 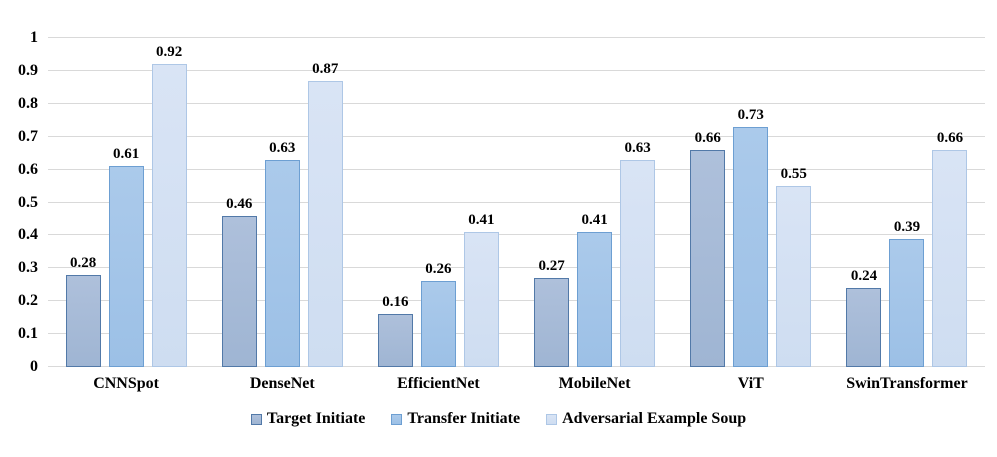 I want to click on bar-group: 0.16 0.26 0.41, so click(x=438, y=202).